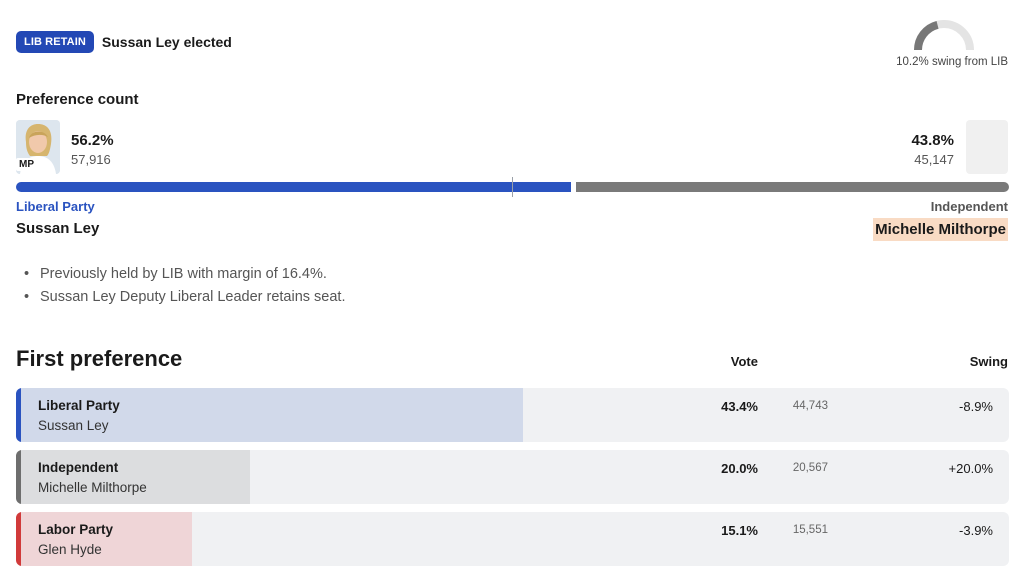 This screenshot has width=1024, height=568. Describe the element at coordinates (987, 147) in the screenshot. I see `candidate-photo-right` at that location.